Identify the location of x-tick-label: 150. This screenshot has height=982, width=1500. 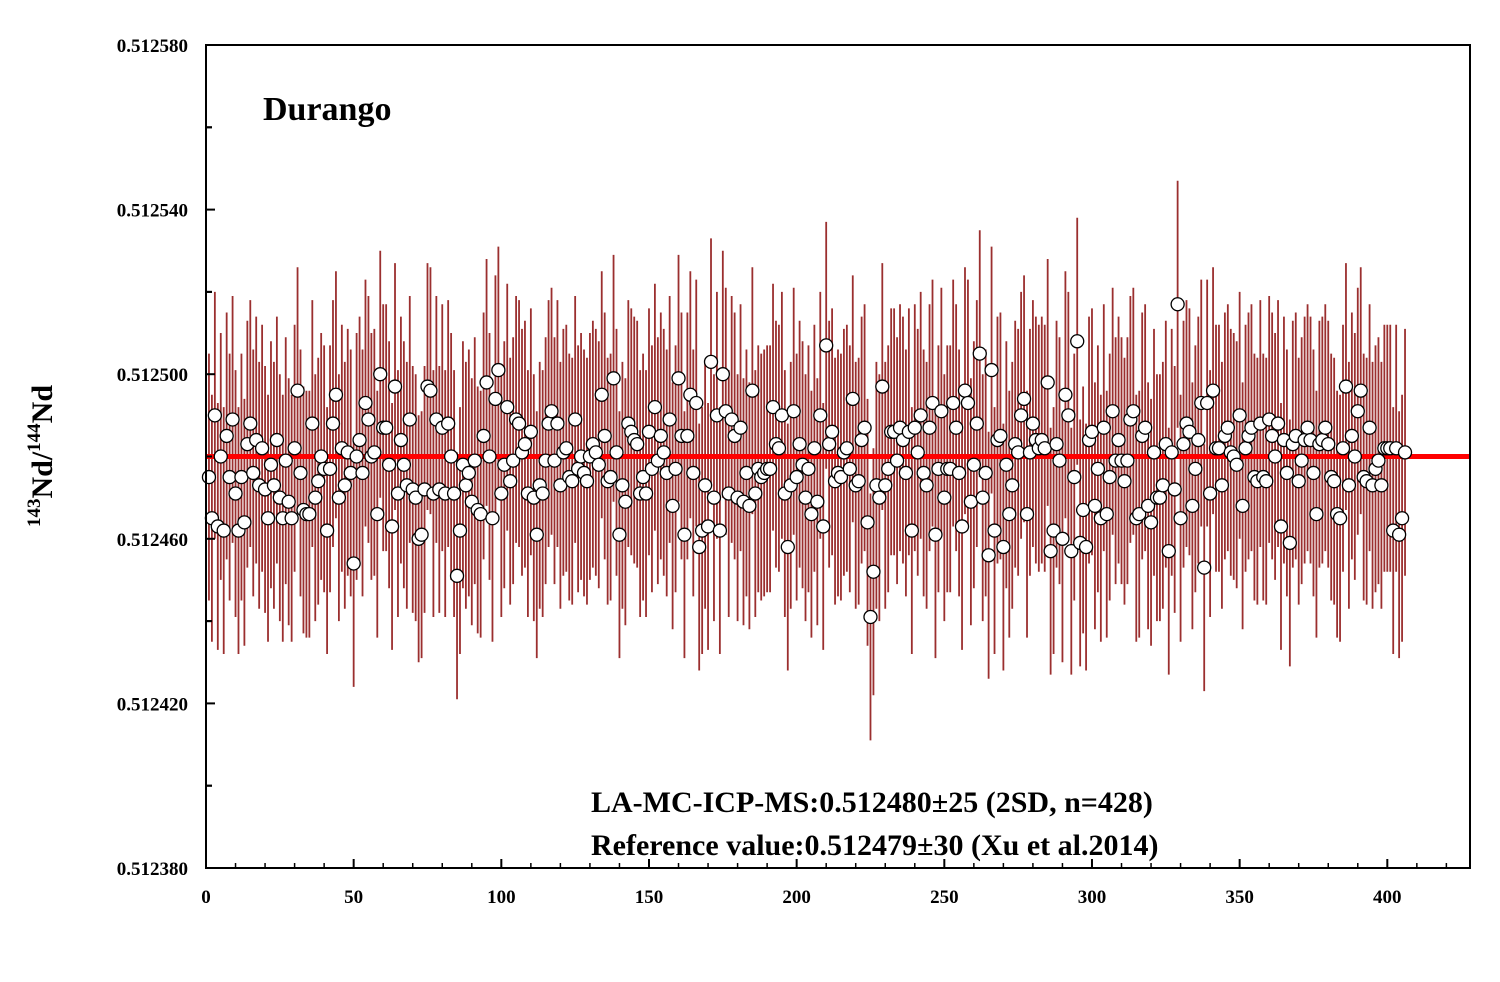
(649, 897).